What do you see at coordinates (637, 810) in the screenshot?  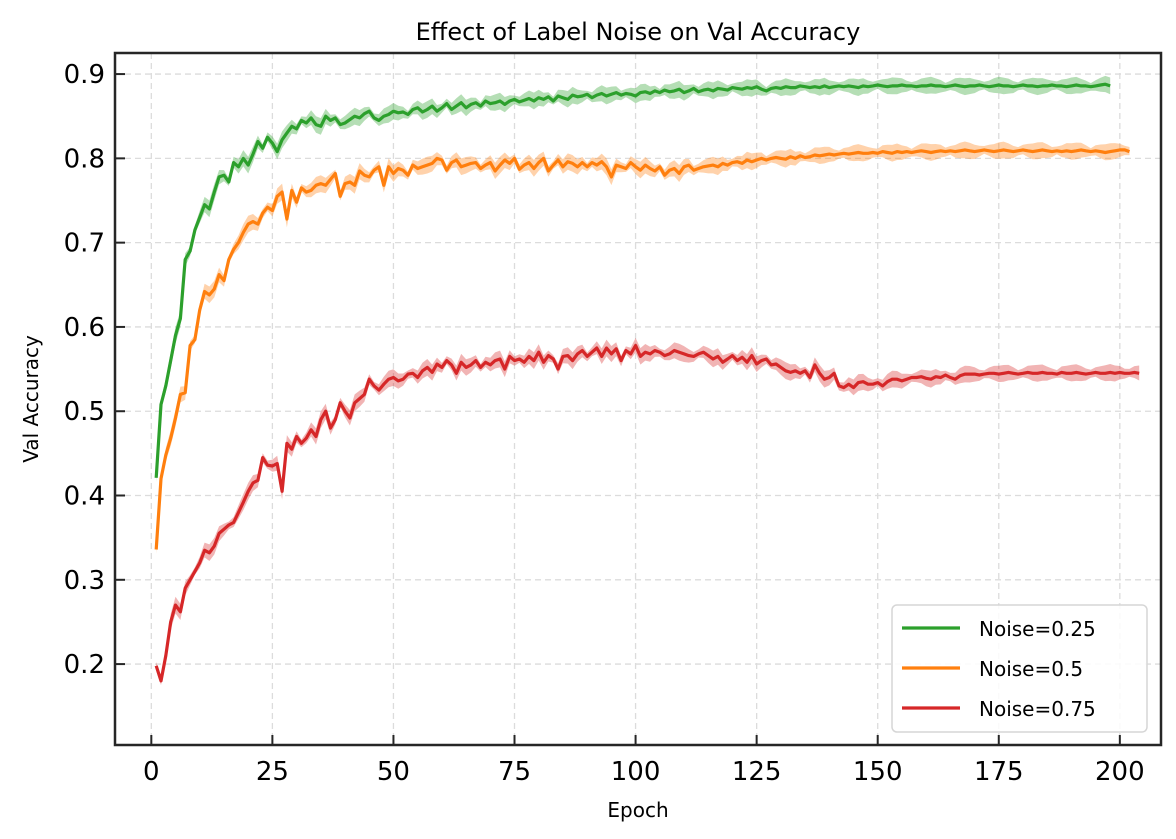 I see `x-axis-label: Epoch` at bounding box center [637, 810].